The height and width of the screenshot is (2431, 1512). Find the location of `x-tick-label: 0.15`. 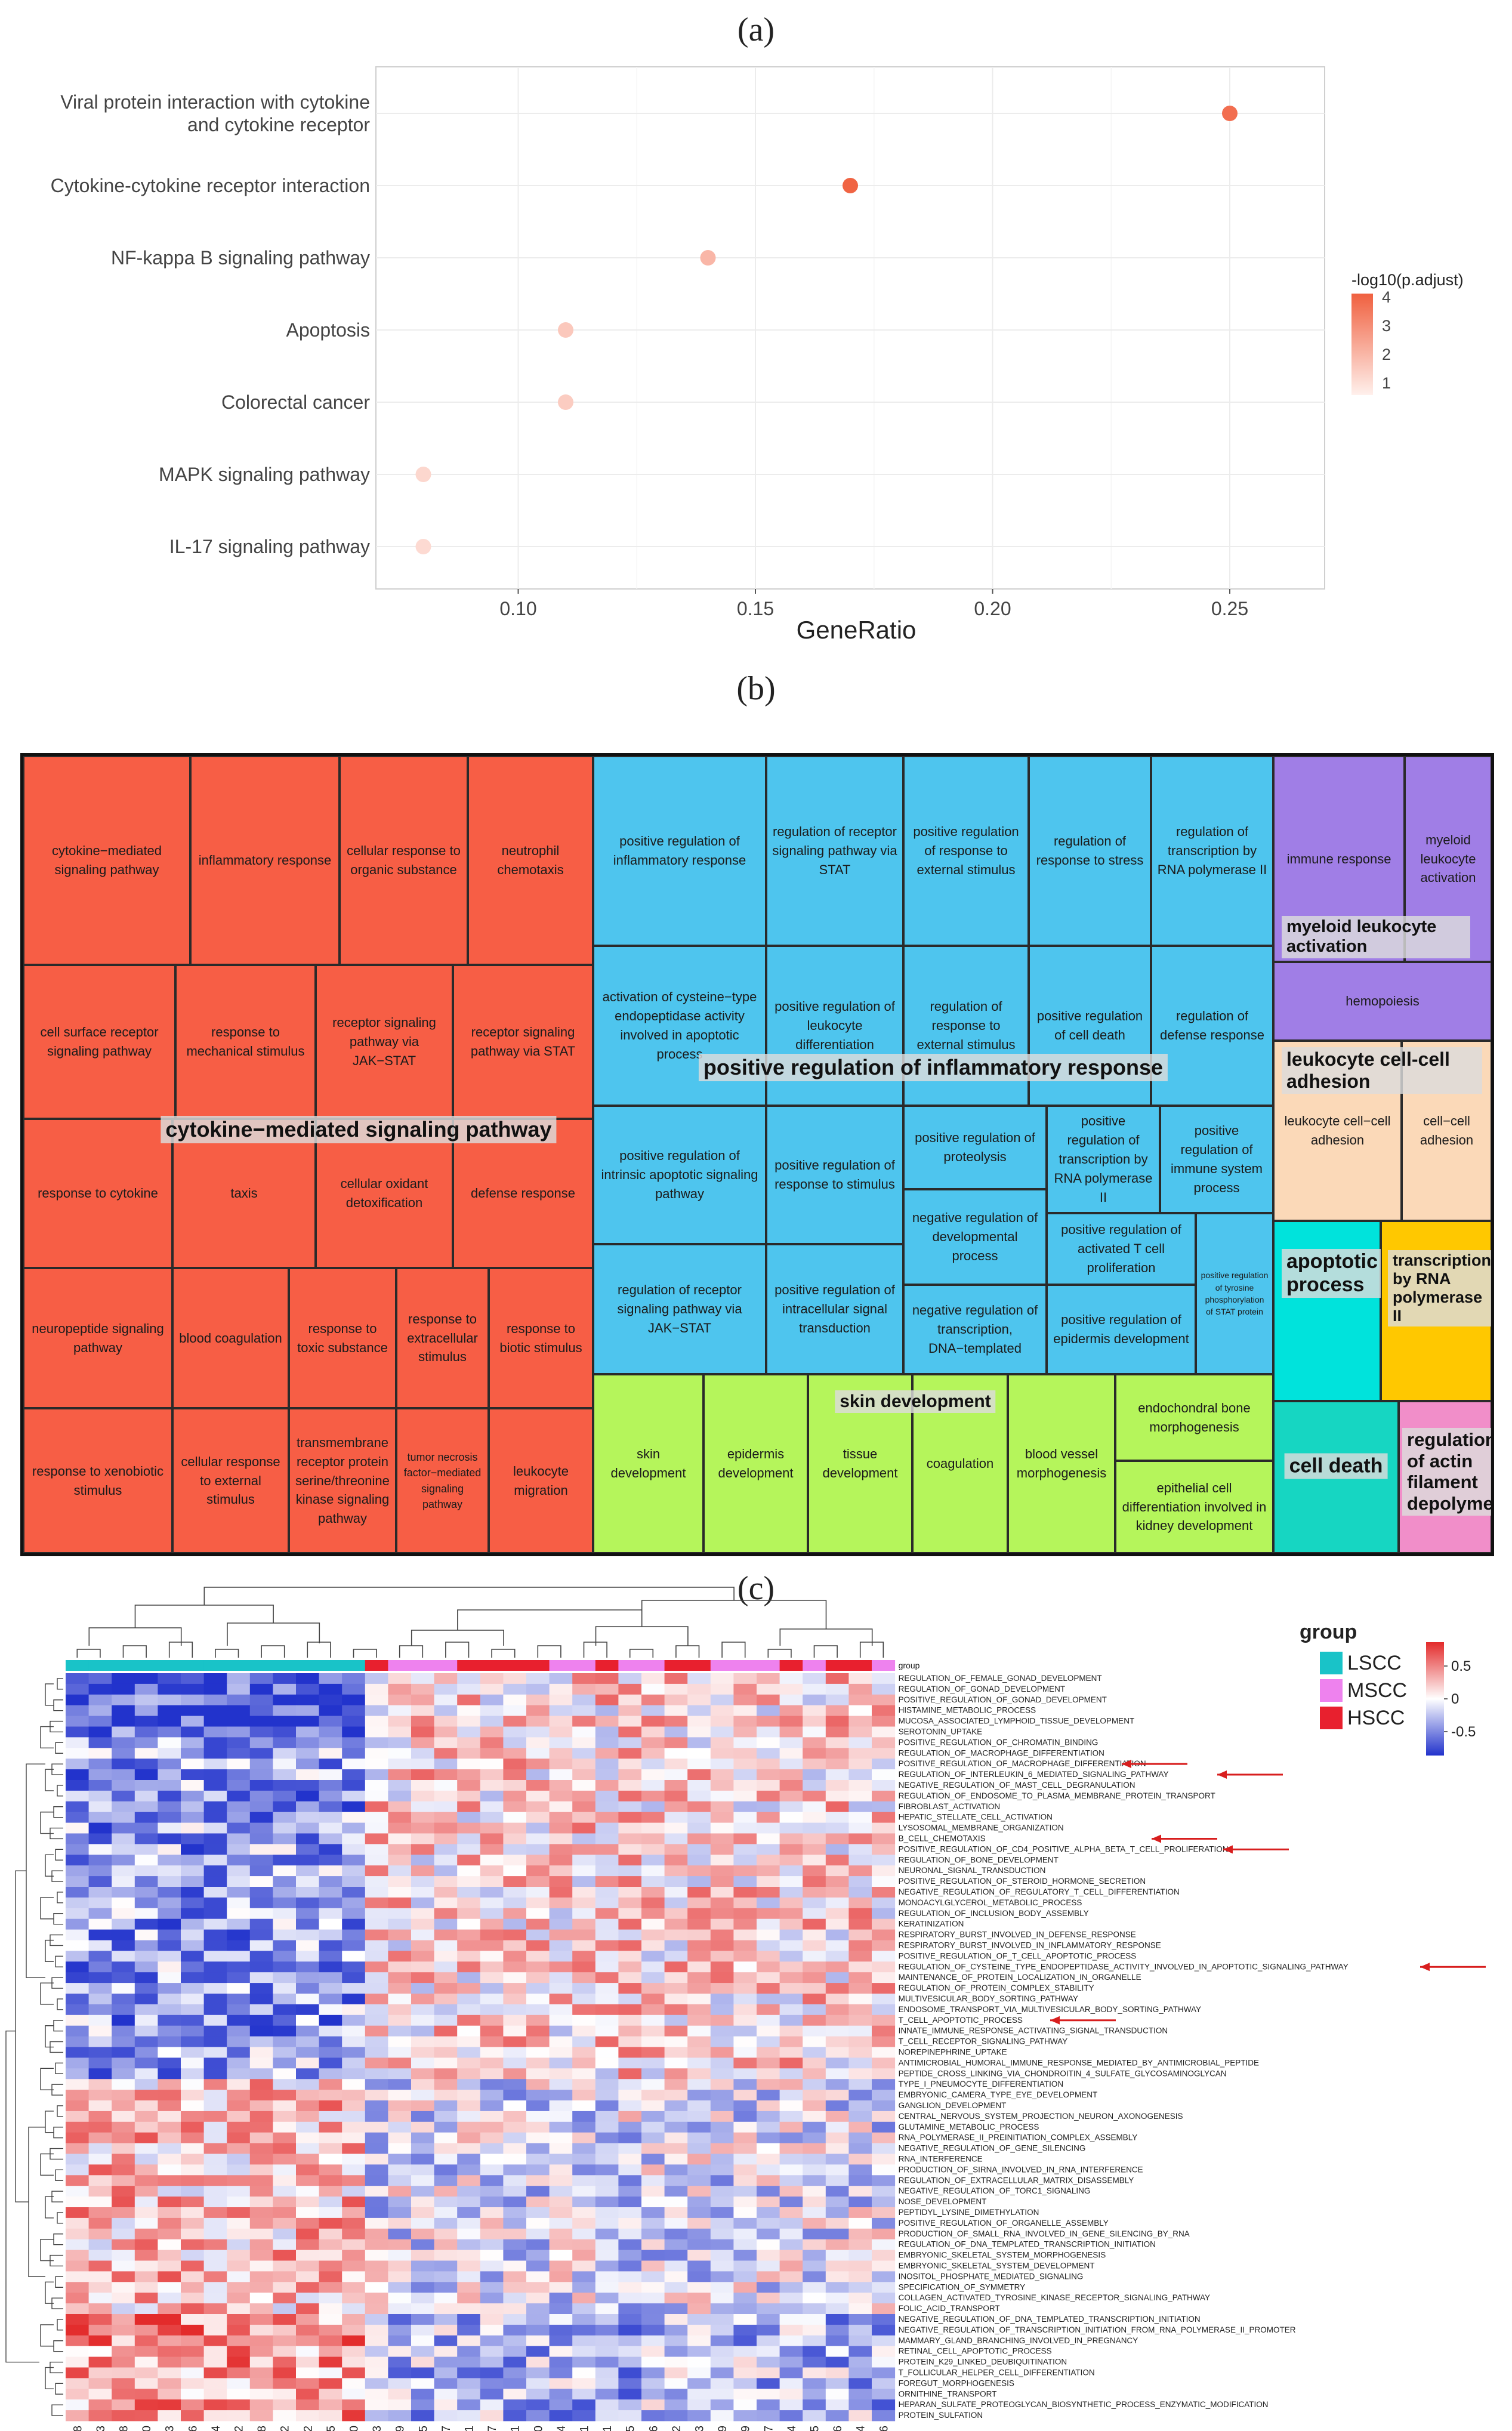

x-tick-label: 0.15 is located at coordinates (755, 608).